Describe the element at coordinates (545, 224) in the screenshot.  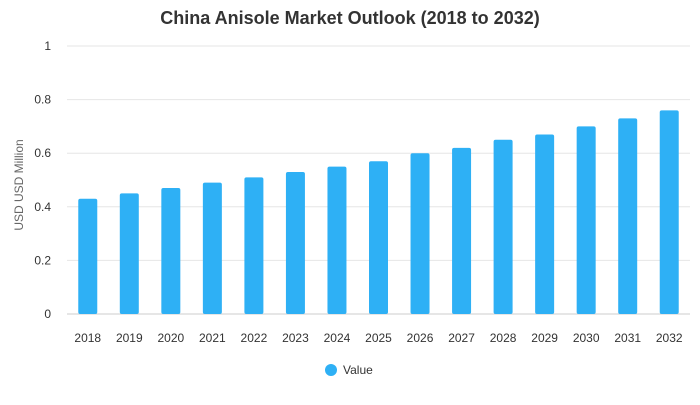
I see `bar-2029` at that location.